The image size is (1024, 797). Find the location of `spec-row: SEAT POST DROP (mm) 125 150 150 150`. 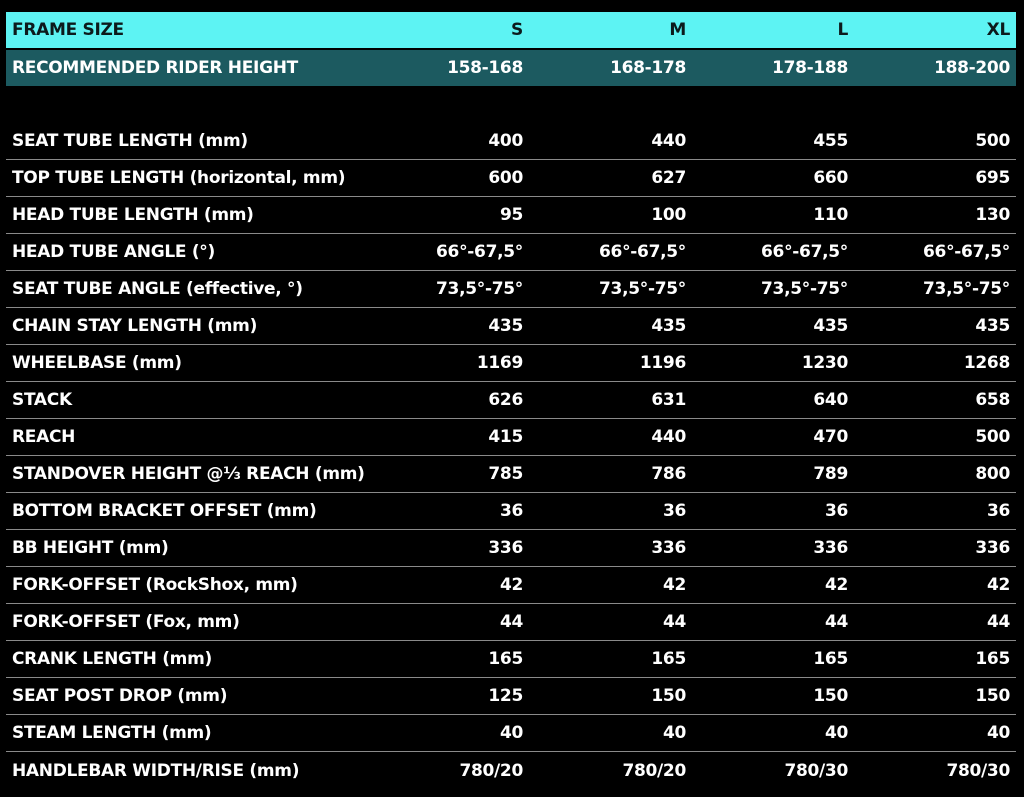

spec-row: SEAT POST DROP (mm) 125 150 150 150 is located at coordinates (511, 696).